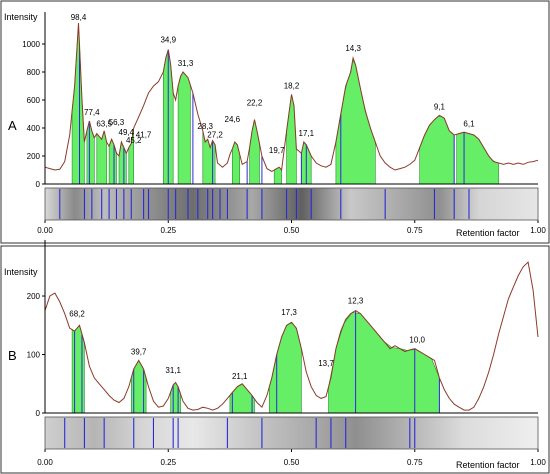  I want to click on panel-b-peak-areas, so click(255, 363).